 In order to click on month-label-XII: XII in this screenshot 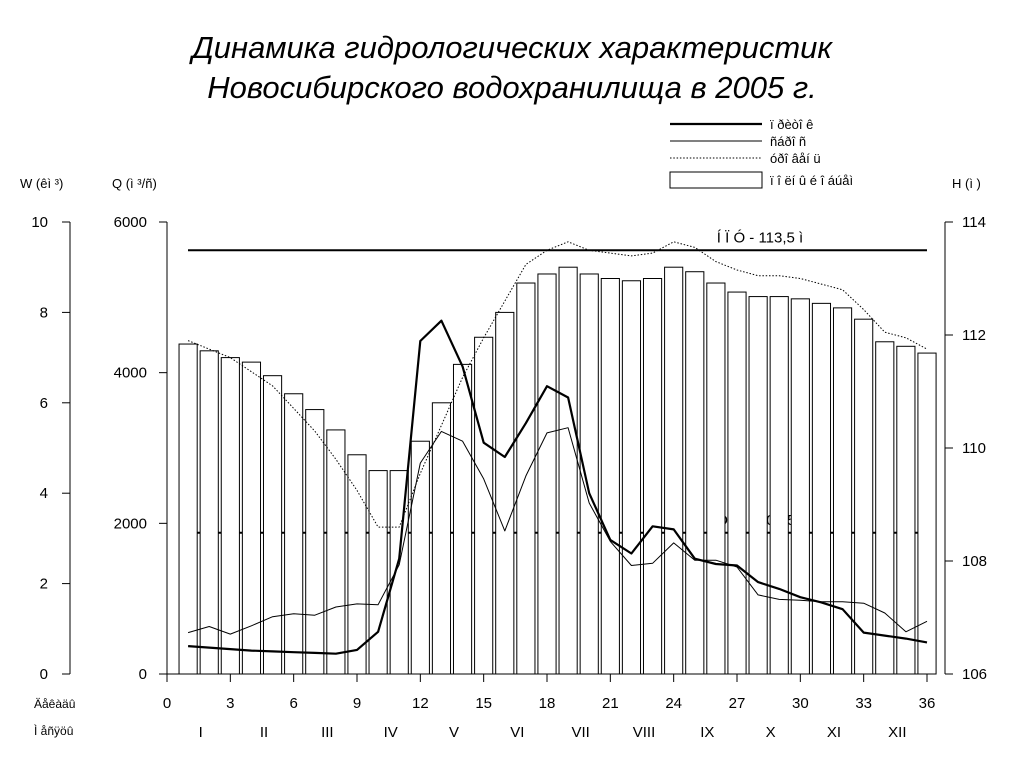, I will do `click(897, 732)`.